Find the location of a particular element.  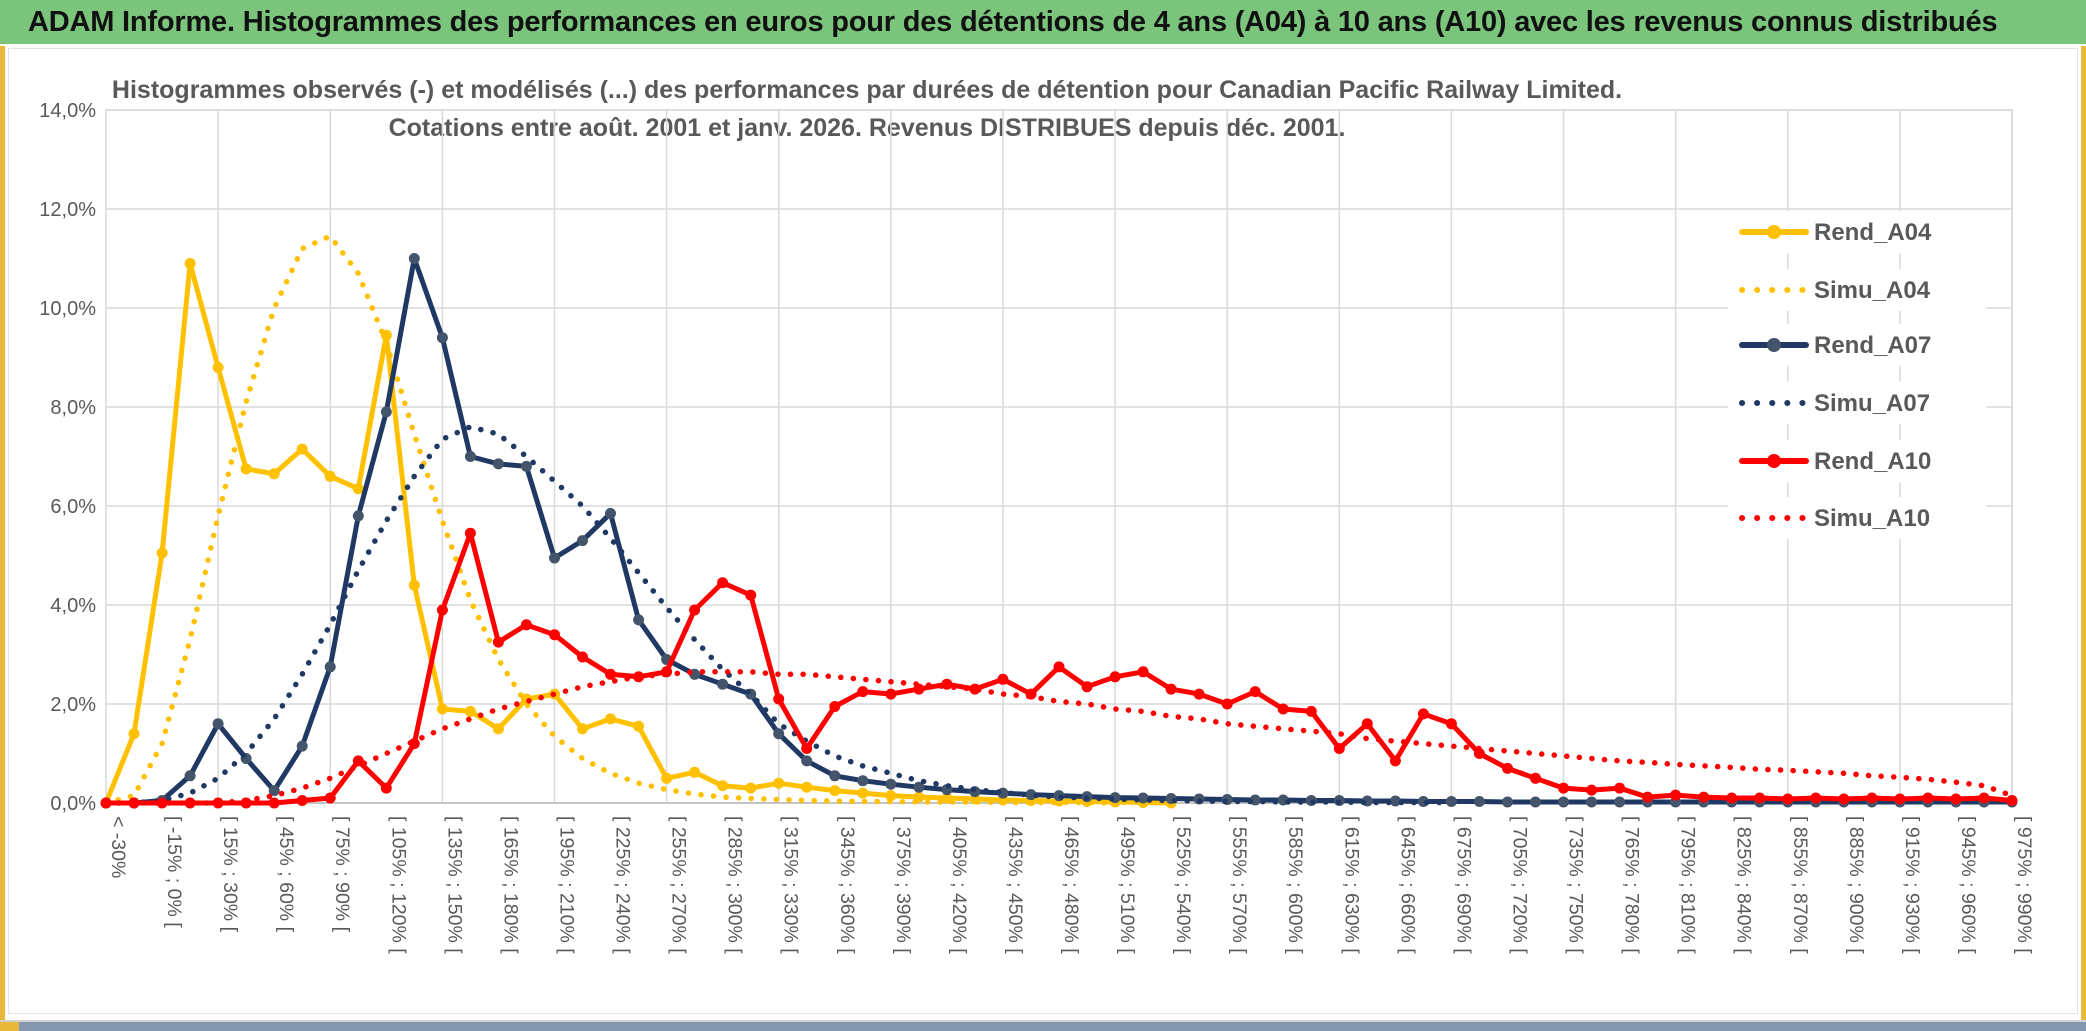

x-axis-tick-label: [ 525% ; 540% [ is located at coordinates (1183, 885).